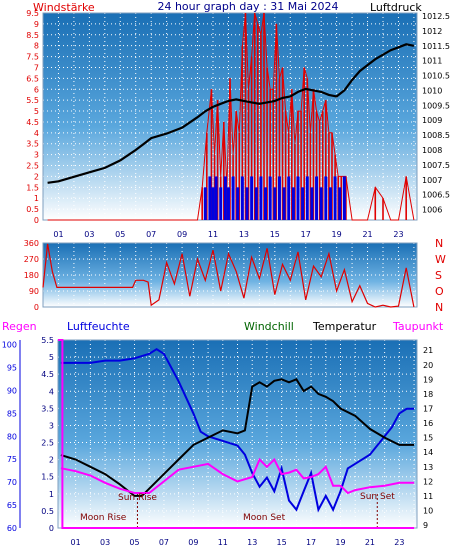  Describe the element at coordinates (428, 365) in the screenshot. I see `temperature-tick-label: 20` at that location.